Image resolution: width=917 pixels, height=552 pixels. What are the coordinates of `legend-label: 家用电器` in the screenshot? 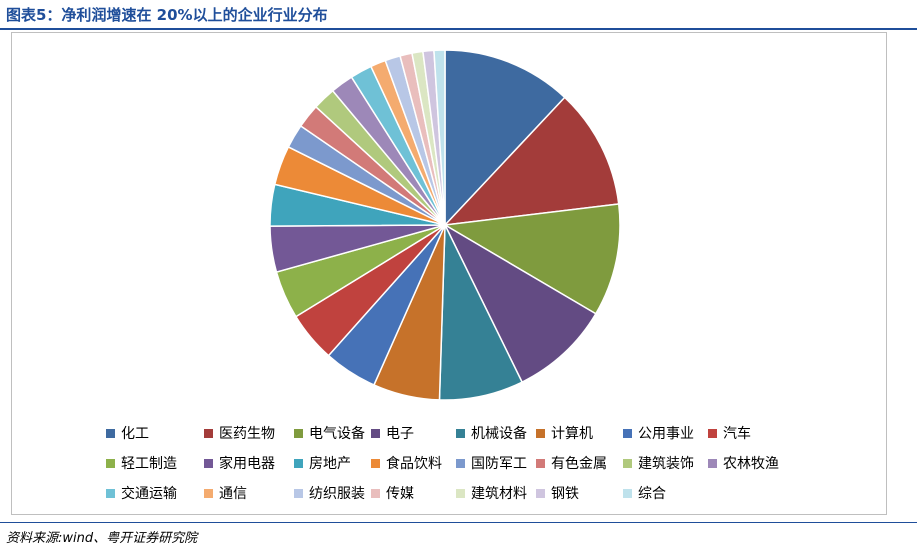 It's located at (247, 464).